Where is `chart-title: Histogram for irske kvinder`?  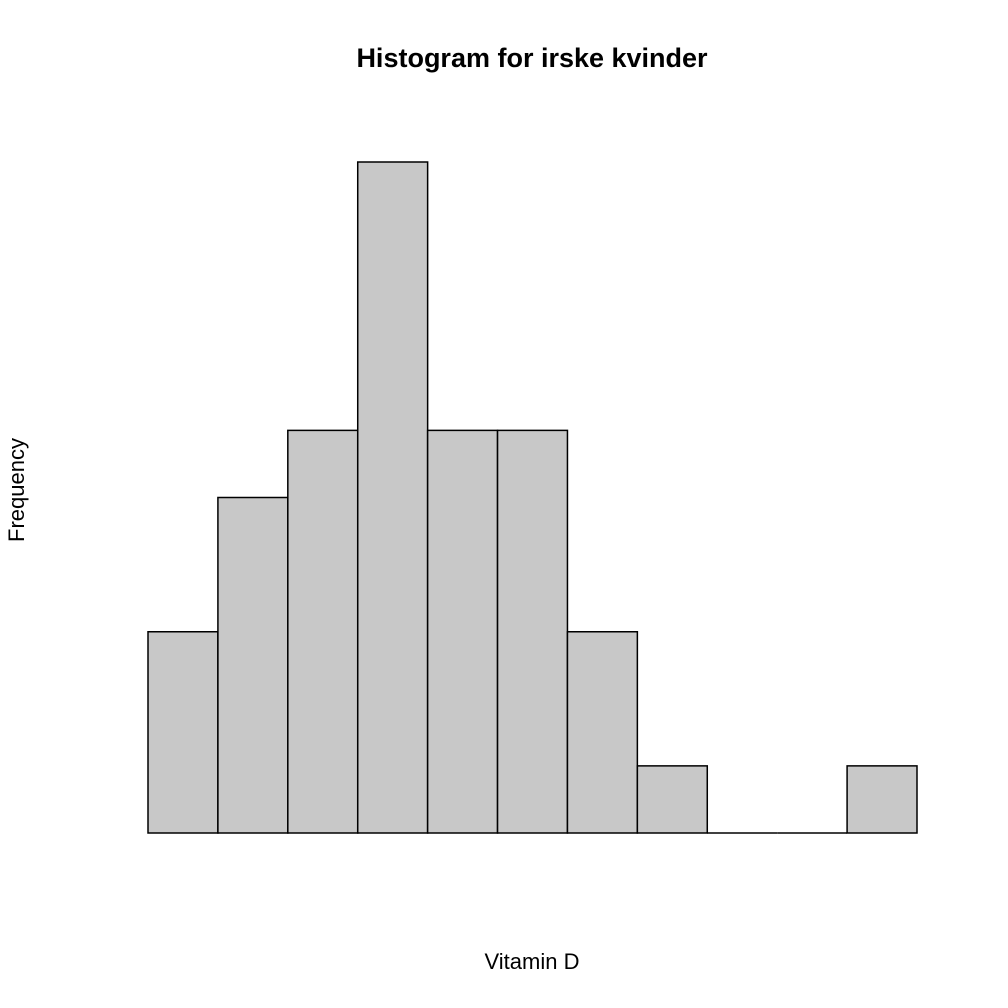
chart-title: Histogram for irske kvinder is located at coordinates (532, 58).